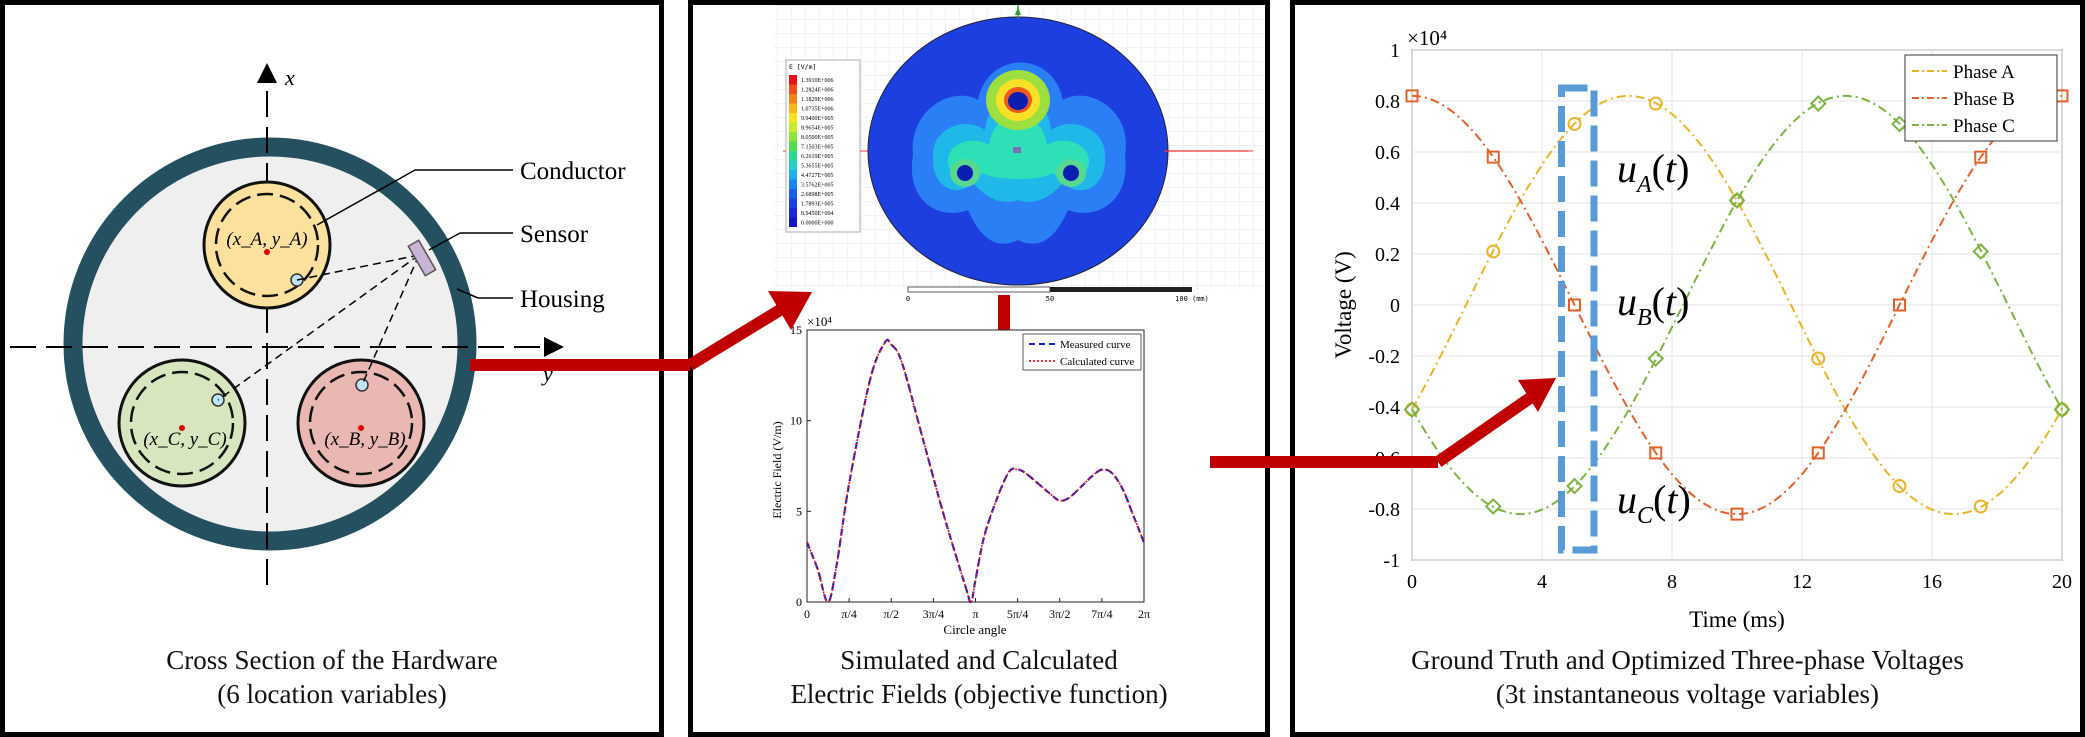 Image resolution: width=2085 pixels, height=737 pixels. I want to click on fem-legend-value: 8.9450E+004, so click(817, 214).